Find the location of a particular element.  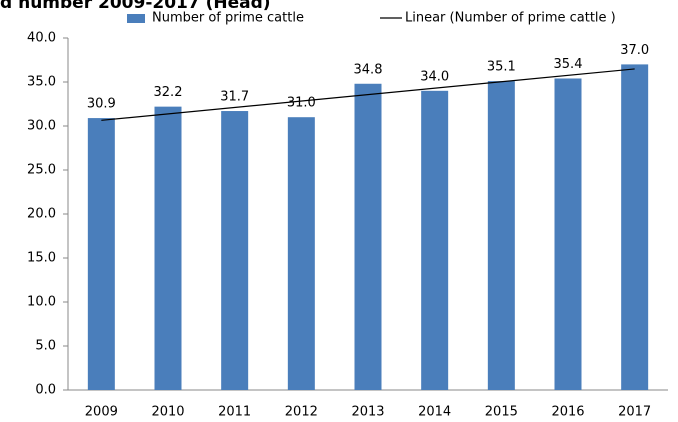

value-label: 30.9 is located at coordinates (101, 104).